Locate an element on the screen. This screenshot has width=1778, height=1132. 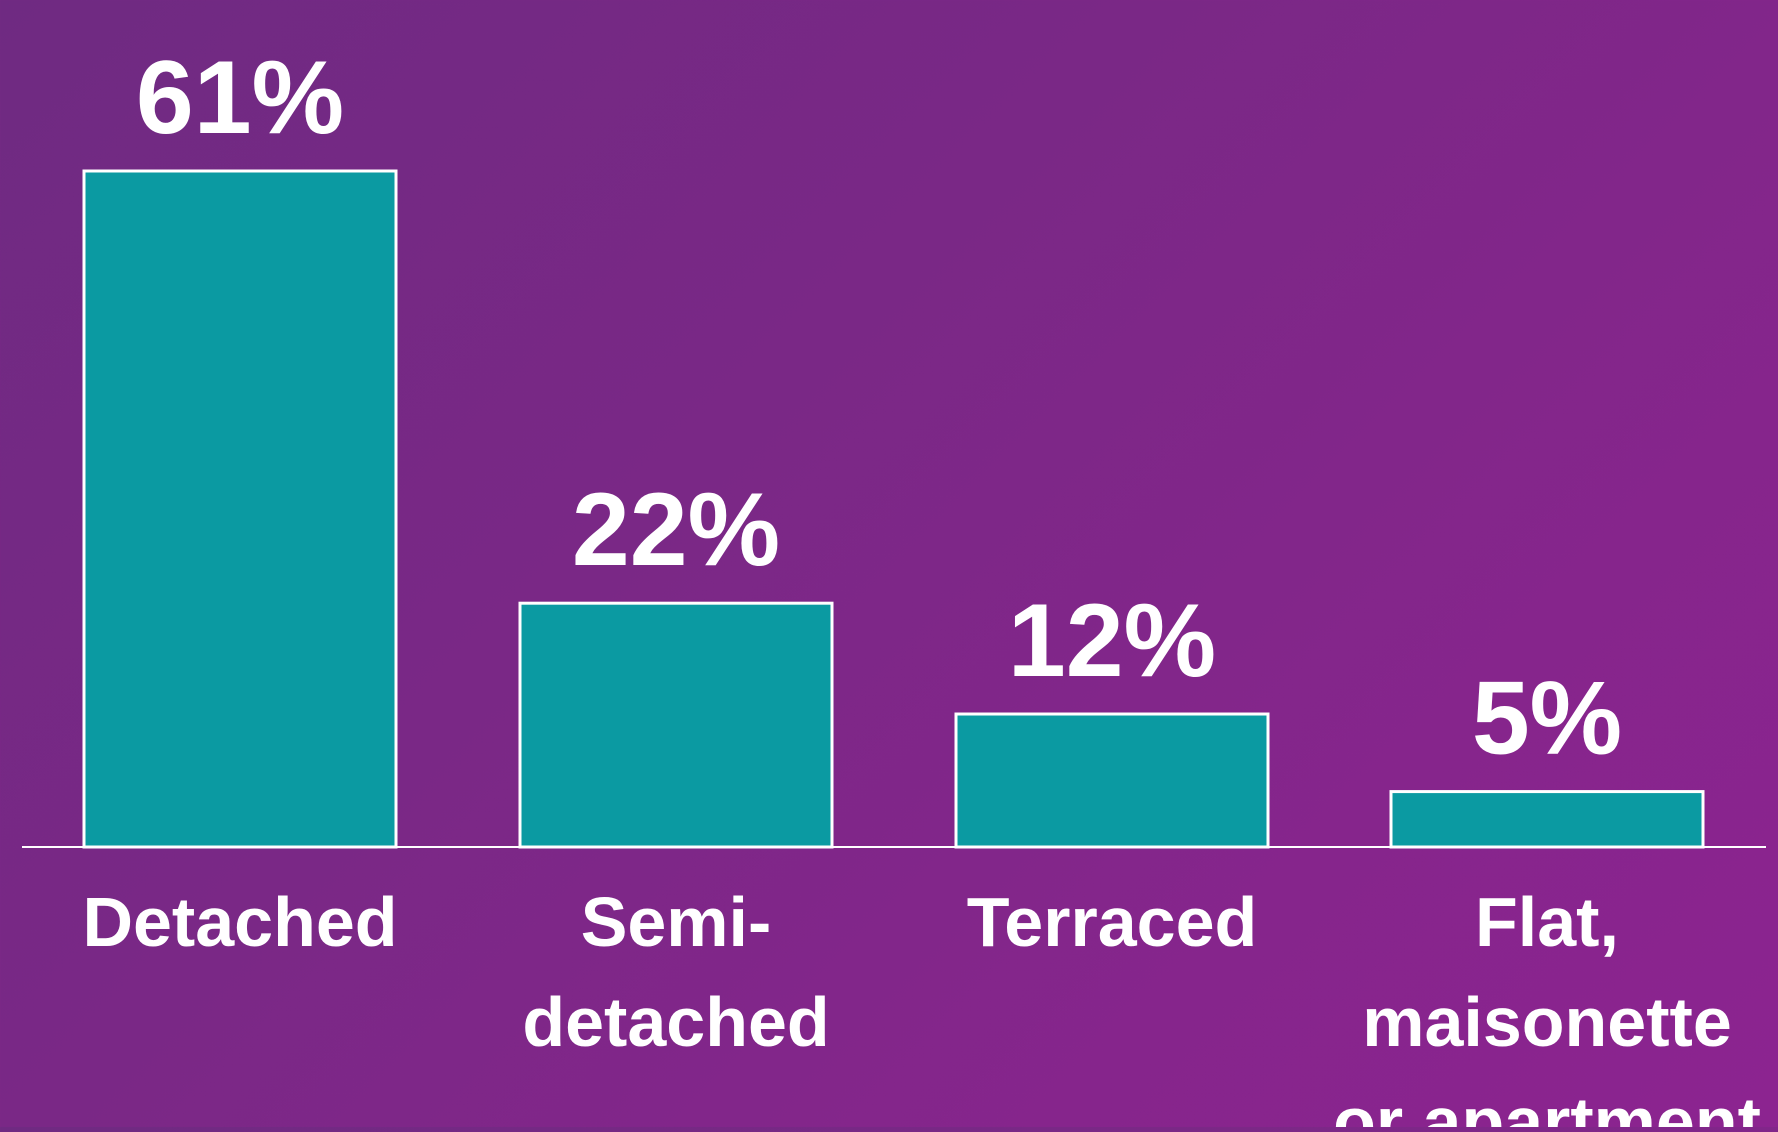
category-label-2-line-0: Terraced is located at coordinates (1112, 922).